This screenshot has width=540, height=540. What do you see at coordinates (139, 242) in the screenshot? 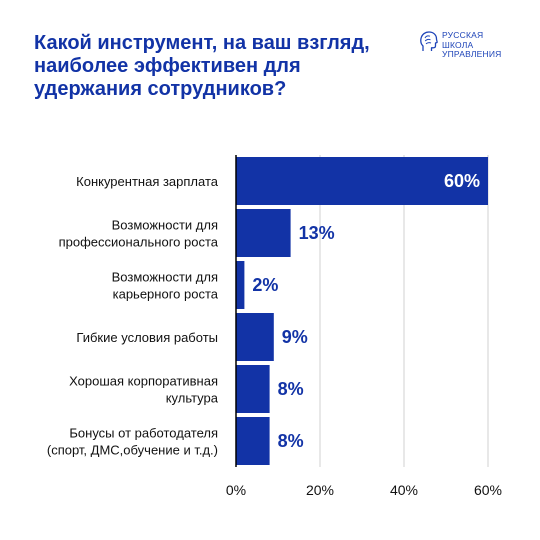
I see `category-label: профессионального роста` at bounding box center [139, 242].